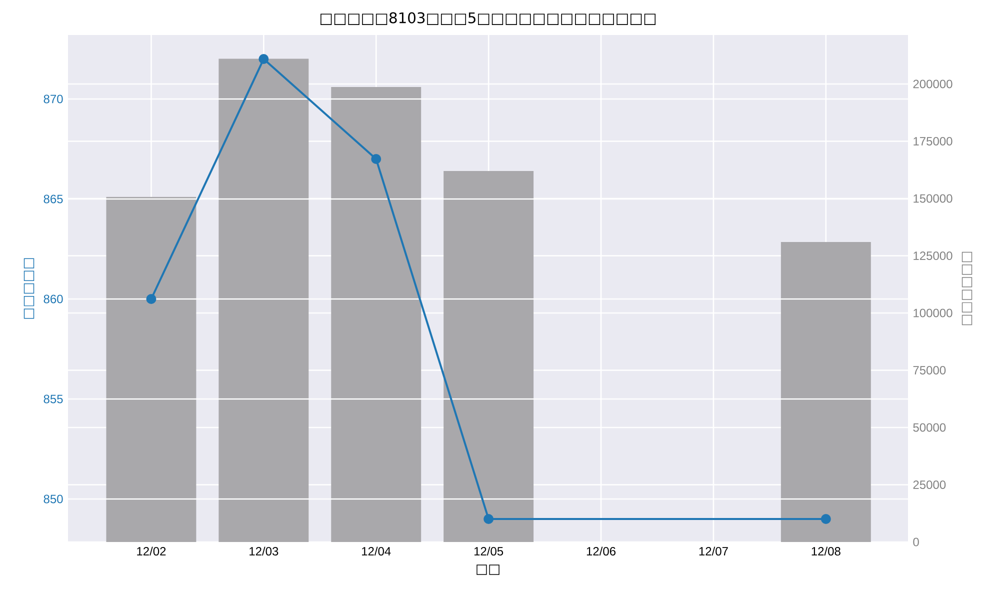 This screenshot has height=600, width=1000. Describe the element at coordinates (929, 485) in the screenshot. I see `y2-tick-label: 25000` at that location.